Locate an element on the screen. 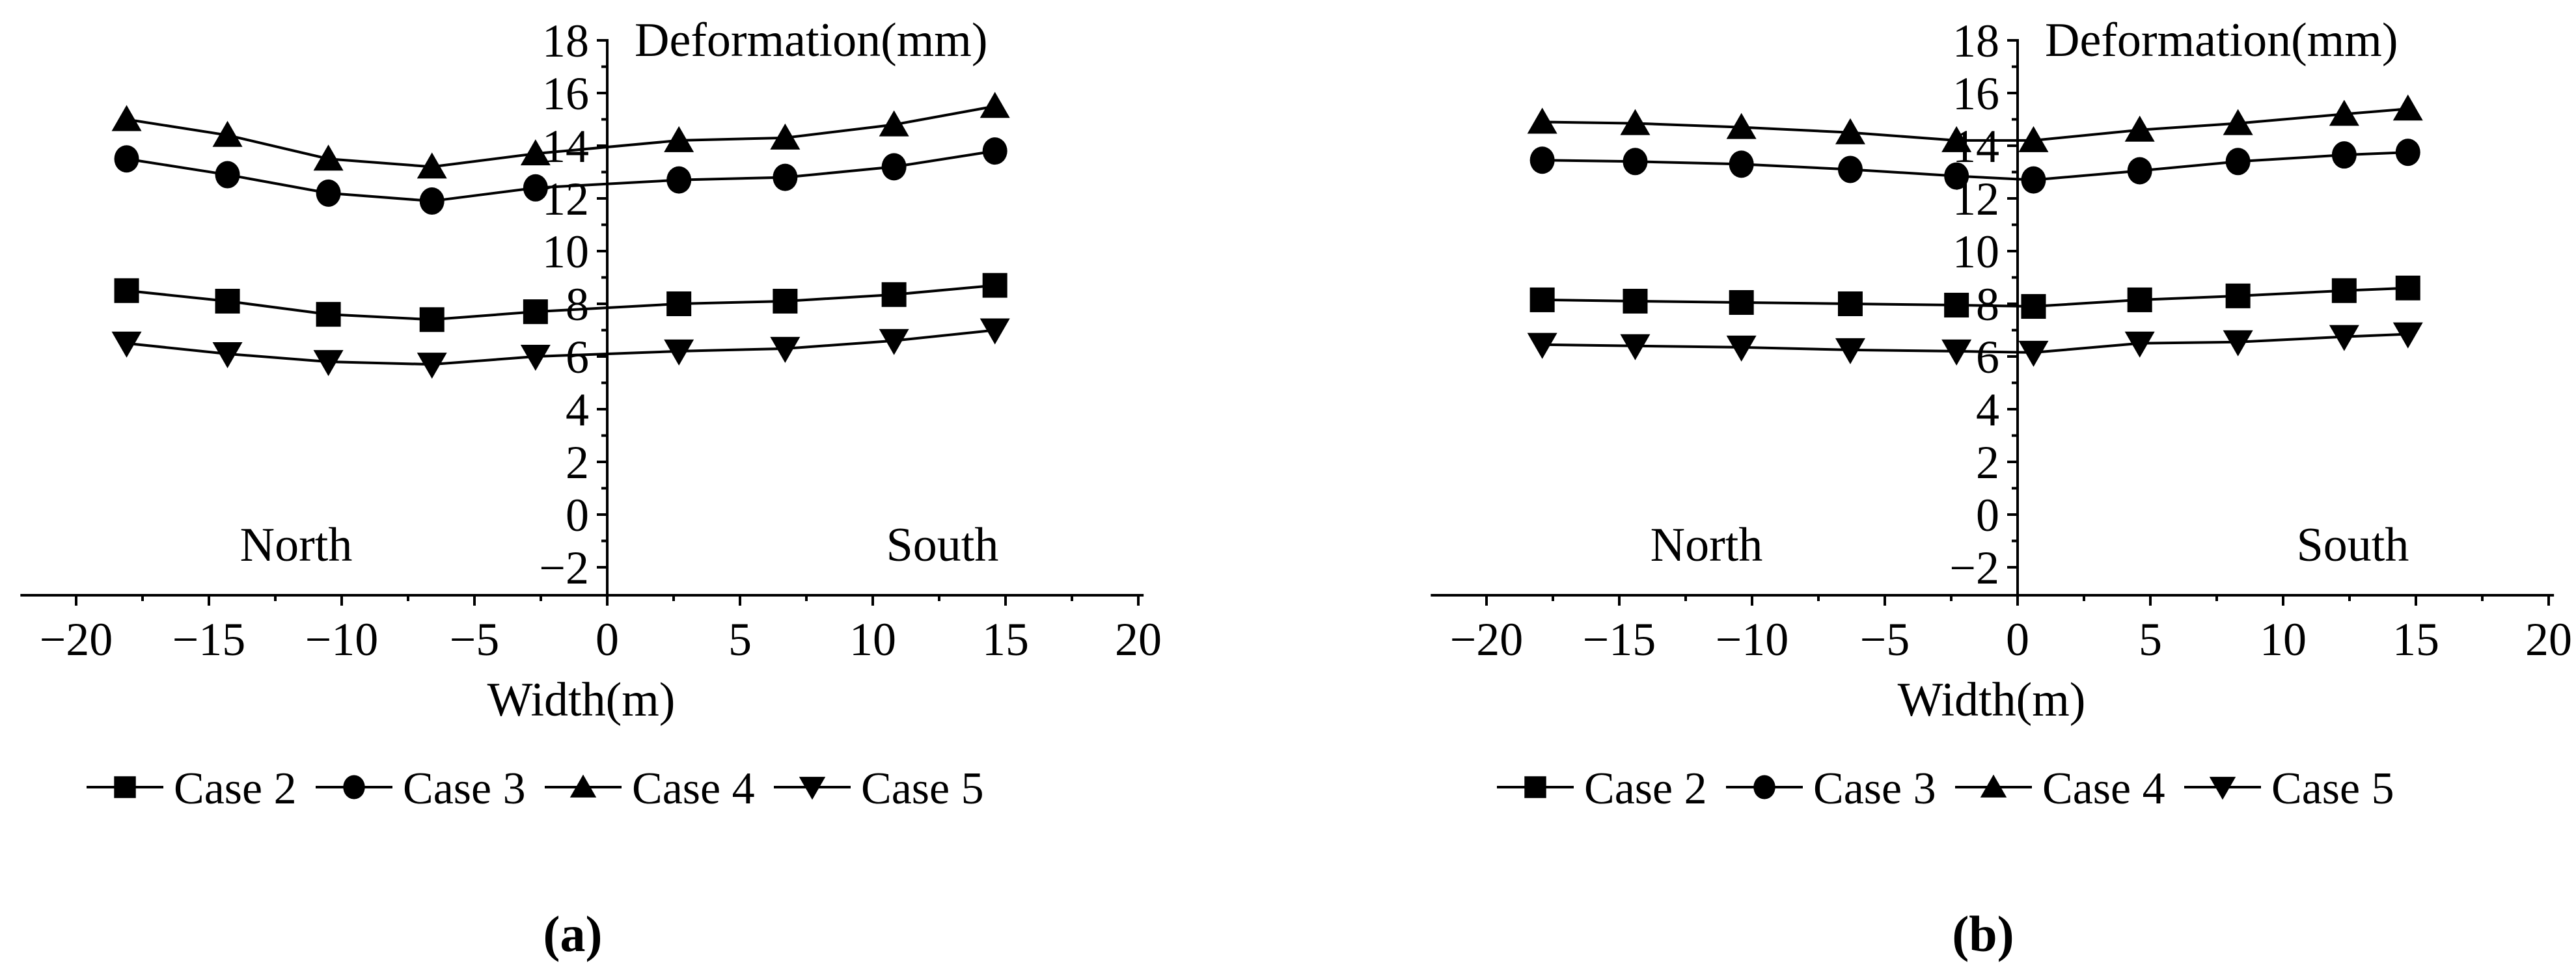  y-tick-label: −2 is located at coordinates (1974, 568).